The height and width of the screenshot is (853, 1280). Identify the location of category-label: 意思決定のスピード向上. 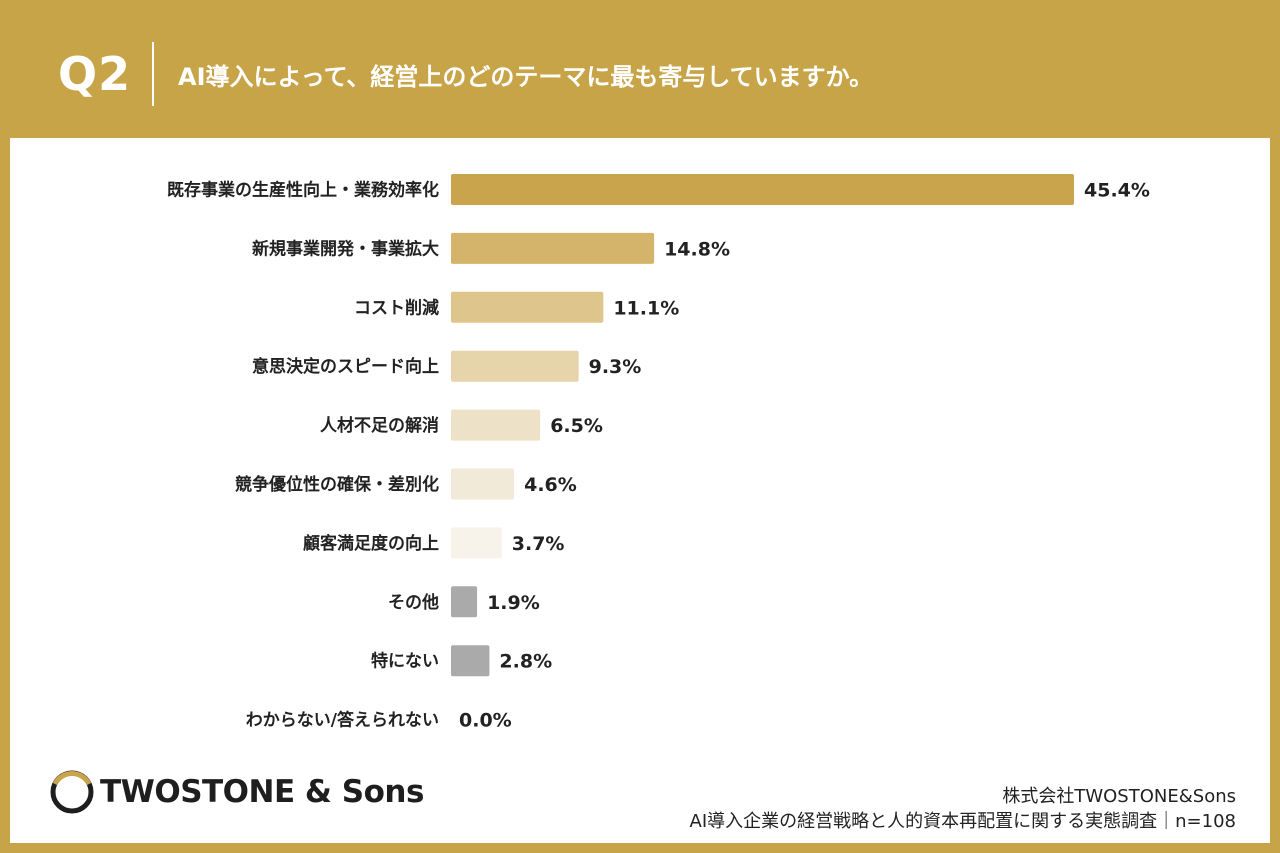
(345, 366).